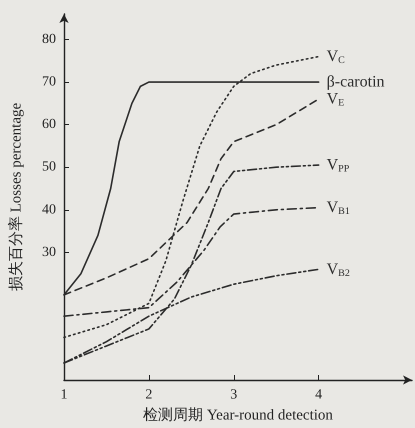  What do you see at coordinates (49, 167) in the screenshot?
I see `y-tick-label: 50` at bounding box center [49, 167].